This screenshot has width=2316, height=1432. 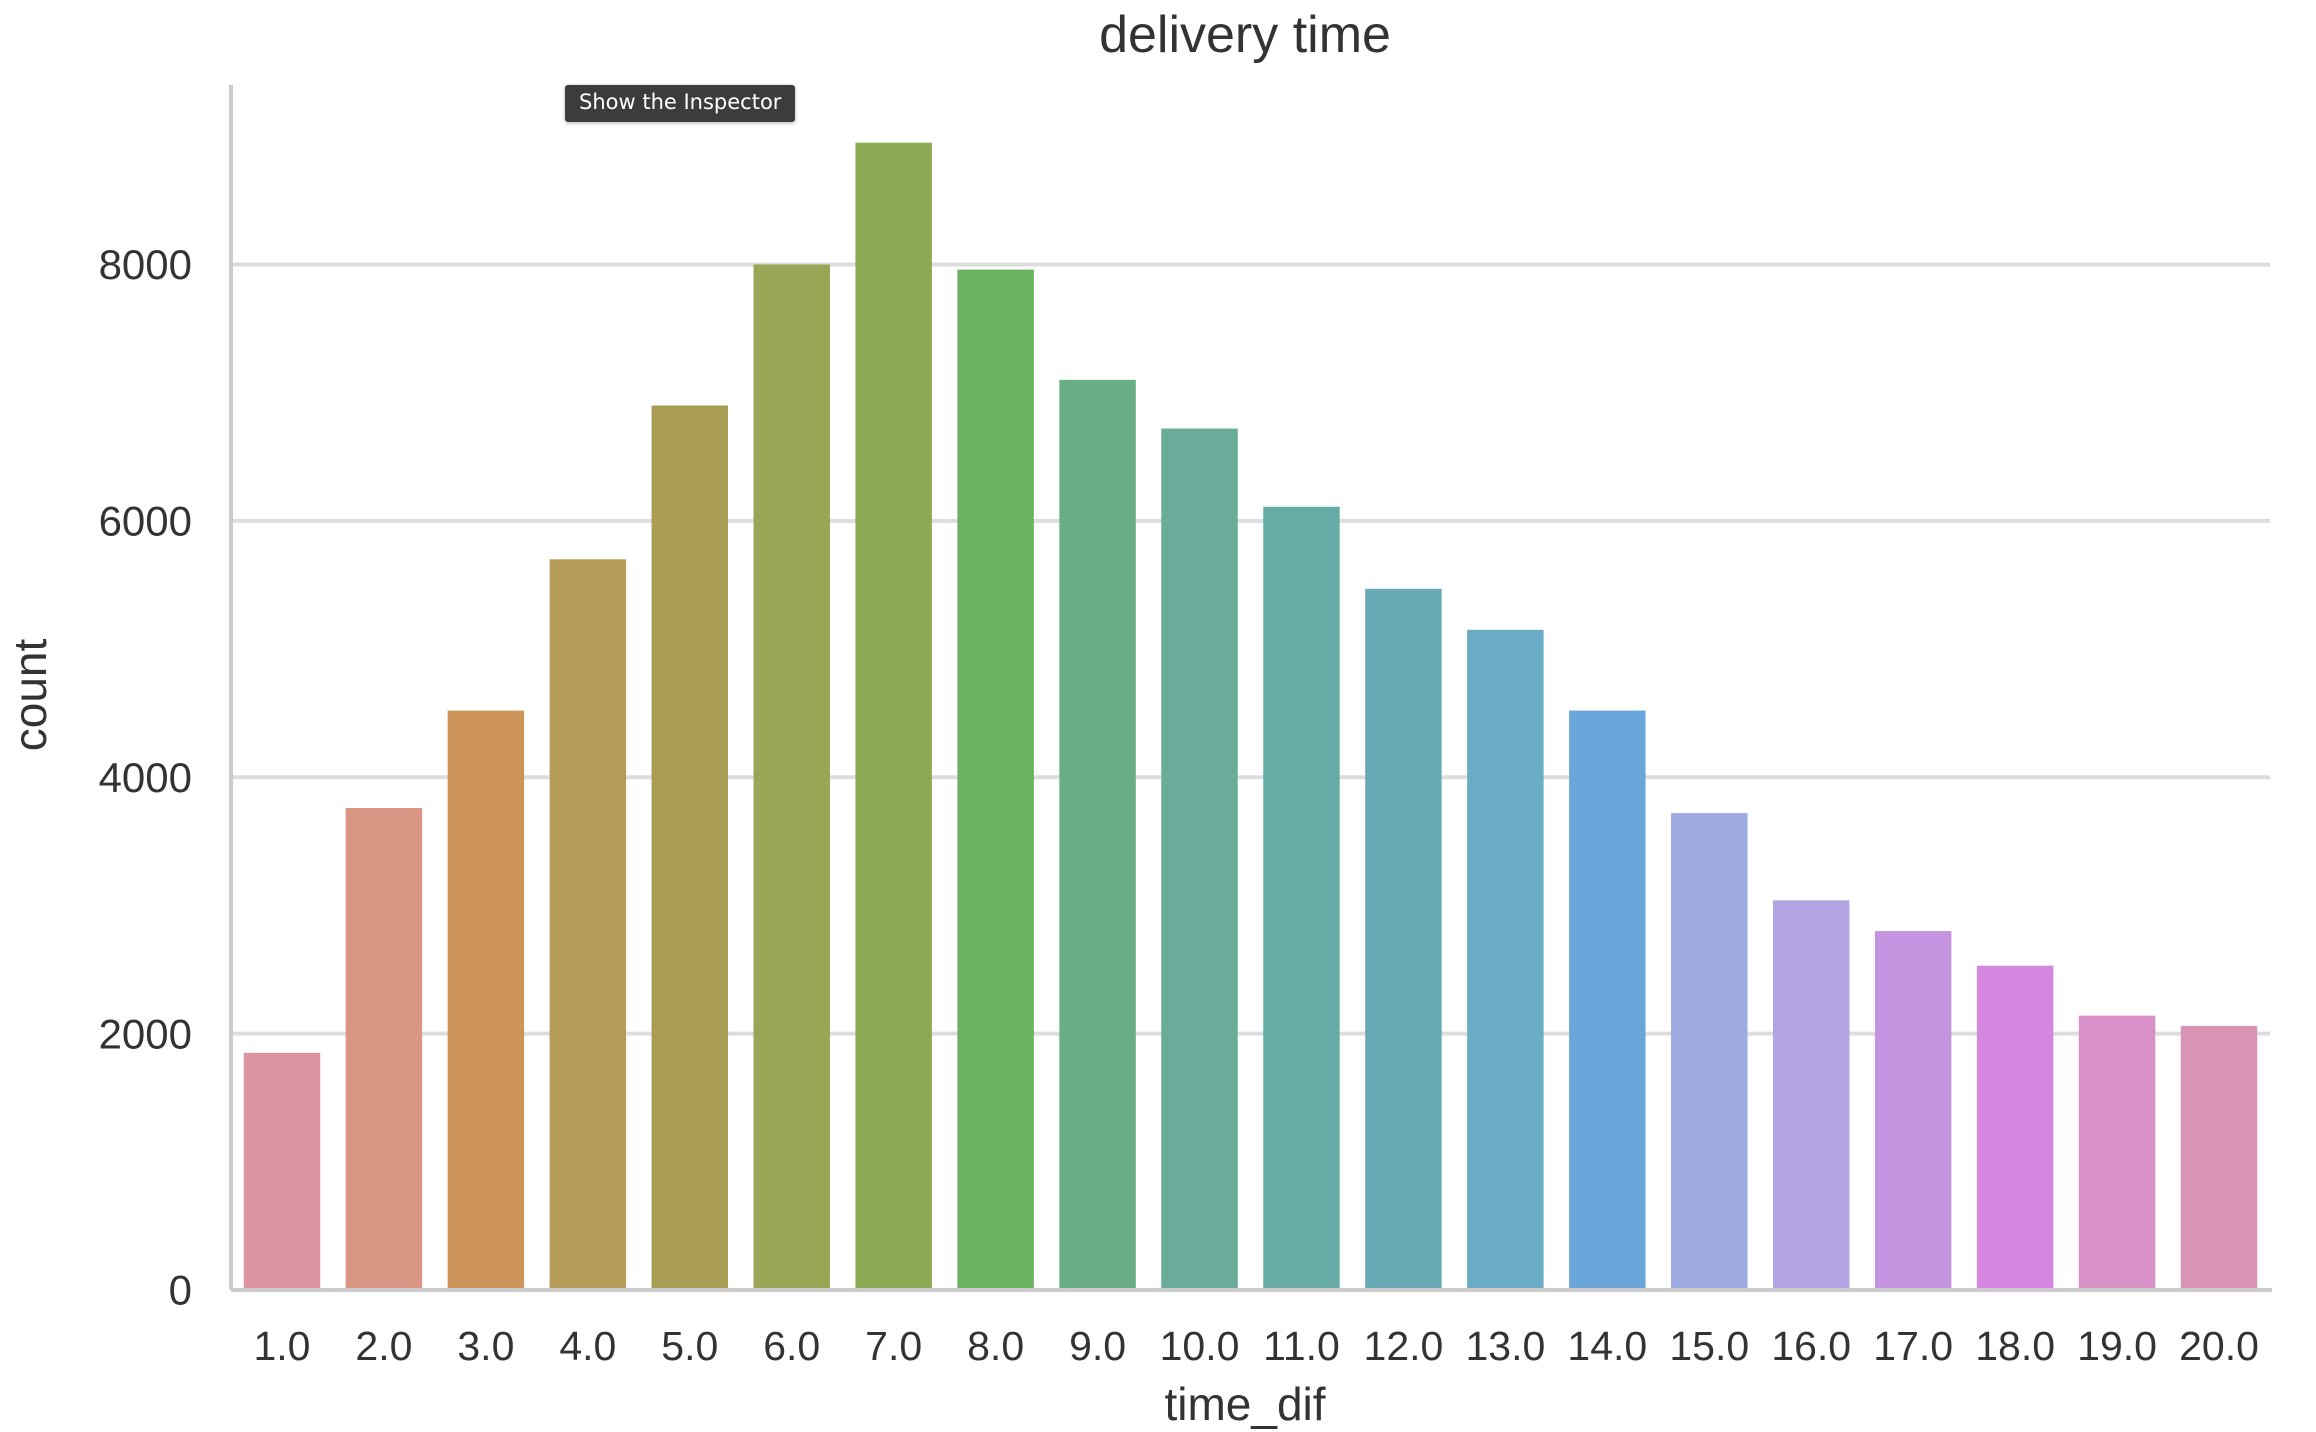 What do you see at coordinates (1403, 939) in the screenshot?
I see `bar-12.0` at bounding box center [1403, 939].